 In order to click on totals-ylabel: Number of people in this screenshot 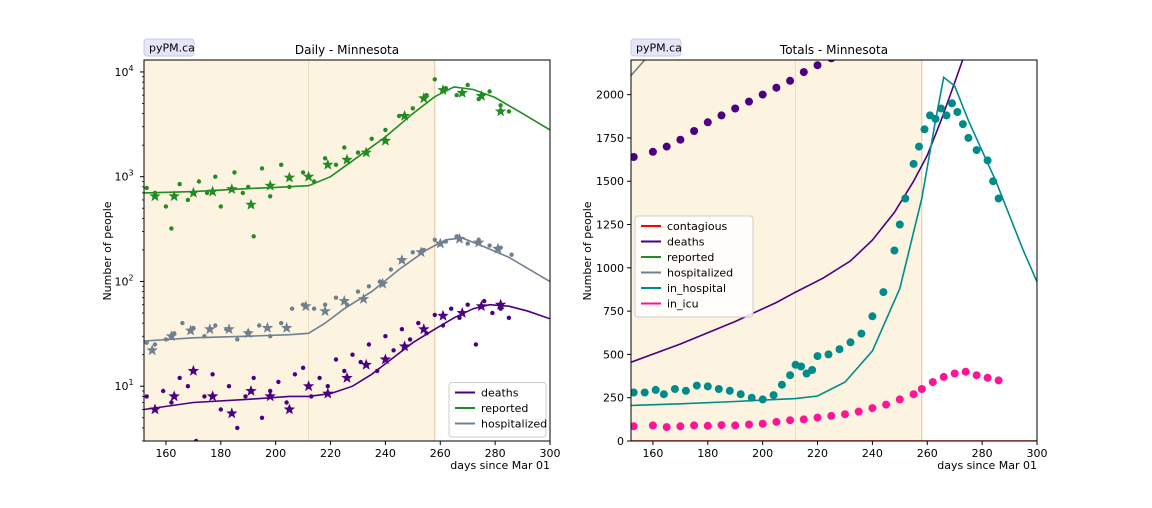, I will do `click(587, 250)`.